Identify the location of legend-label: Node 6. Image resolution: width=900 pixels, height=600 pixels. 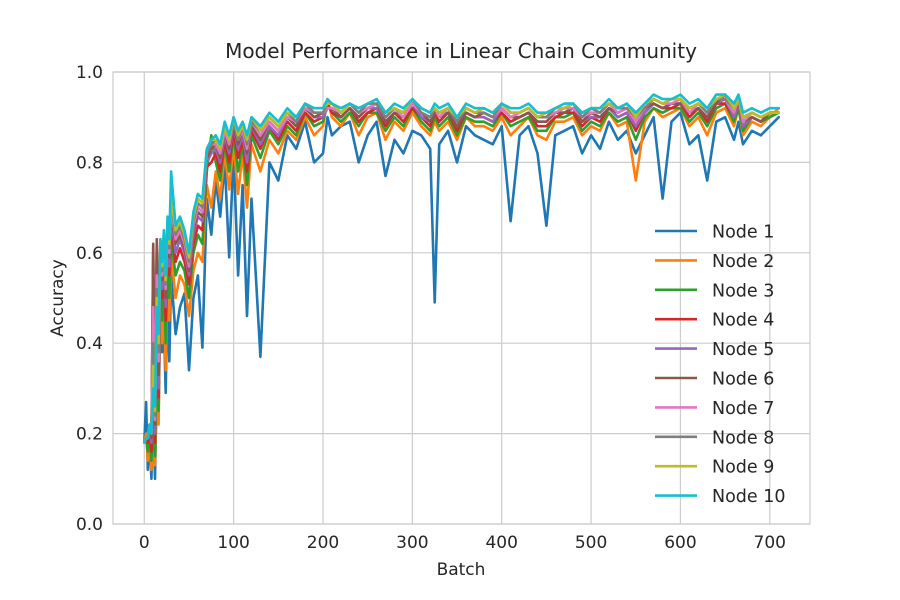
(743, 380).